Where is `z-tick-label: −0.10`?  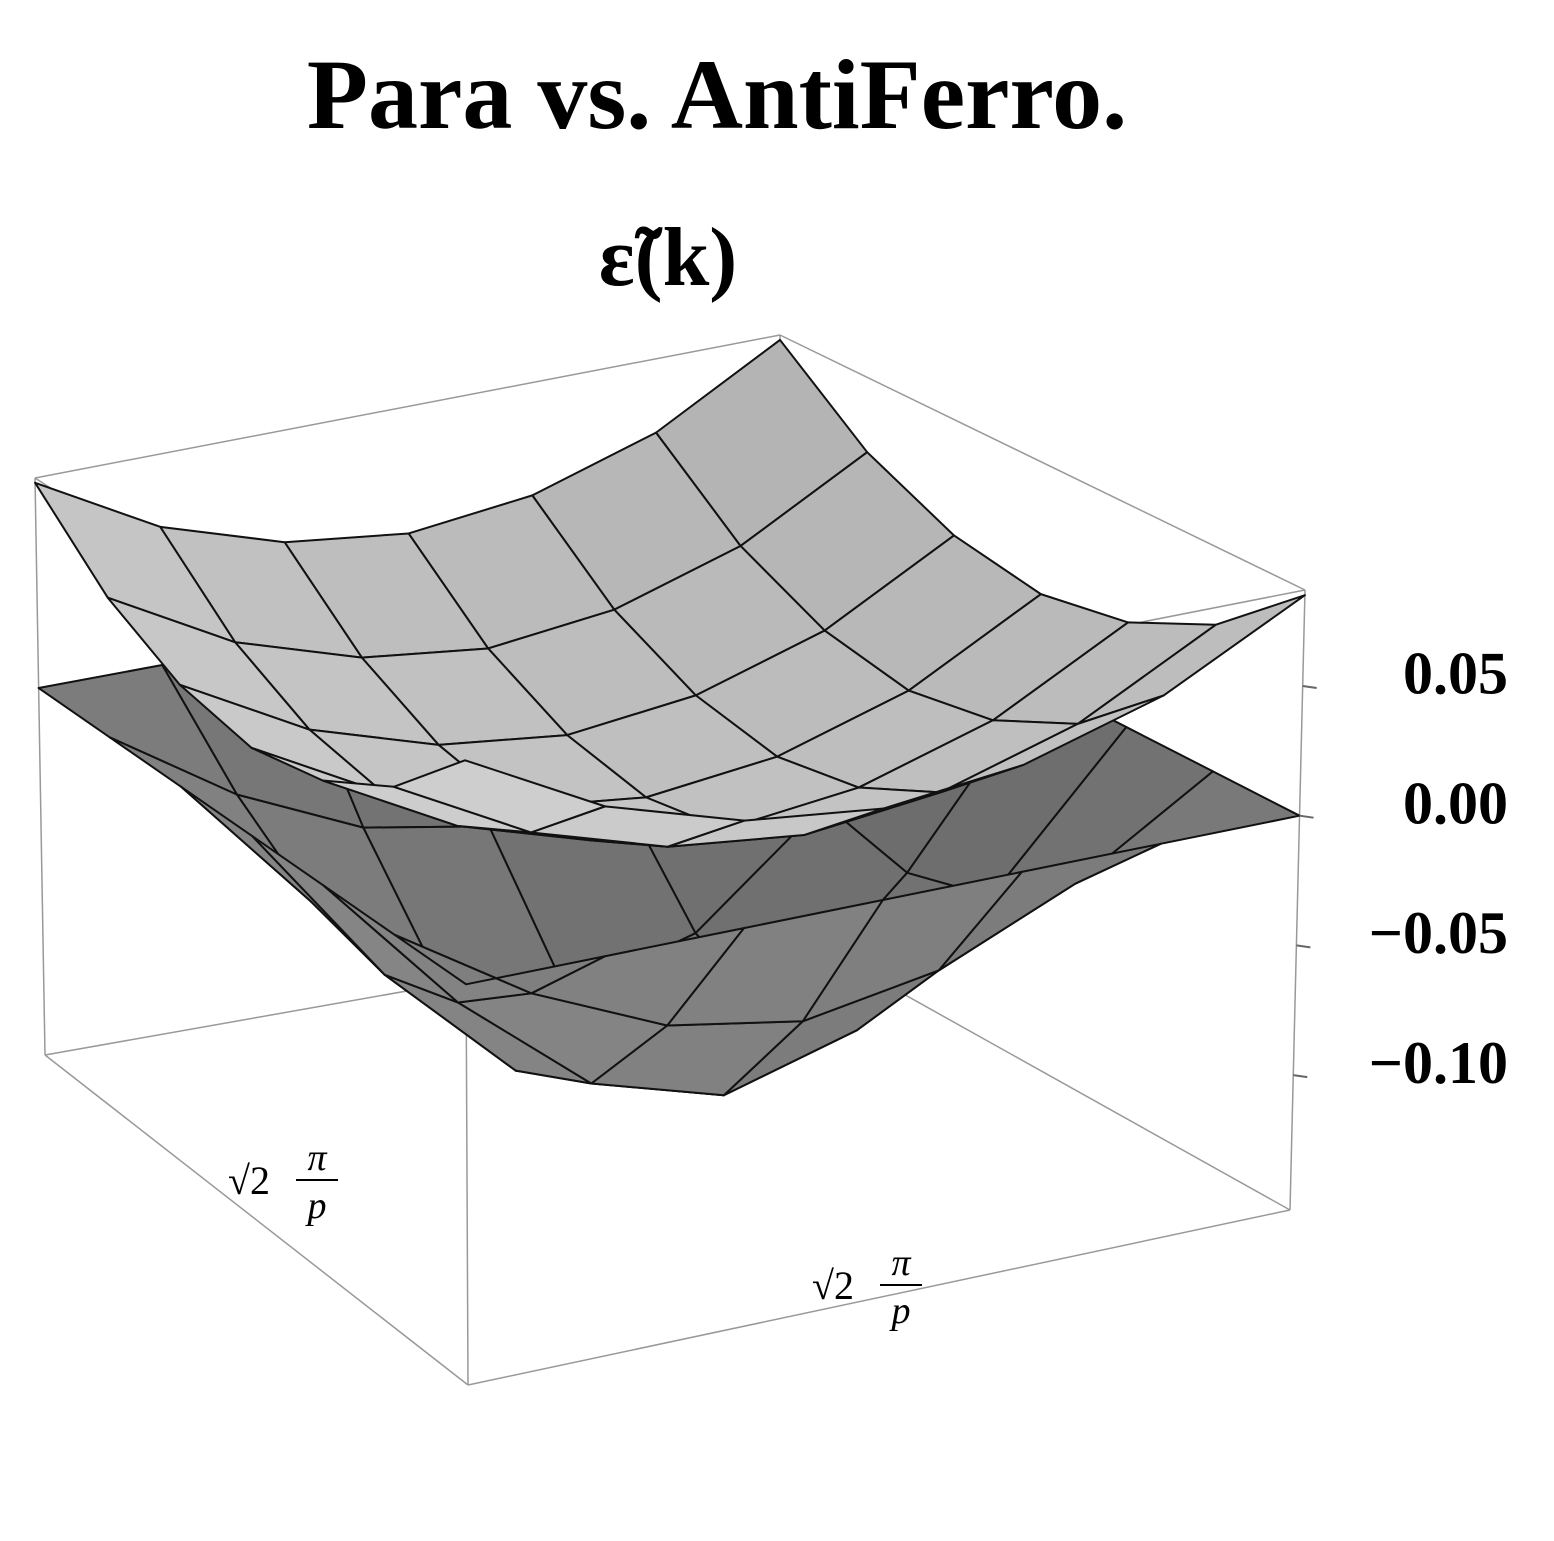
z-tick-label: −0.10 is located at coordinates (1438, 1063).